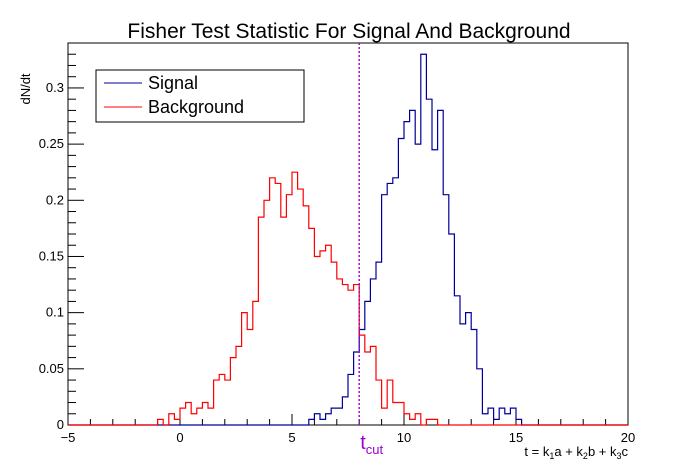 The image size is (698, 473). What do you see at coordinates (618, 456) in the screenshot?
I see `x-axis-label-sub: 3` at bounding box center [618, 456].